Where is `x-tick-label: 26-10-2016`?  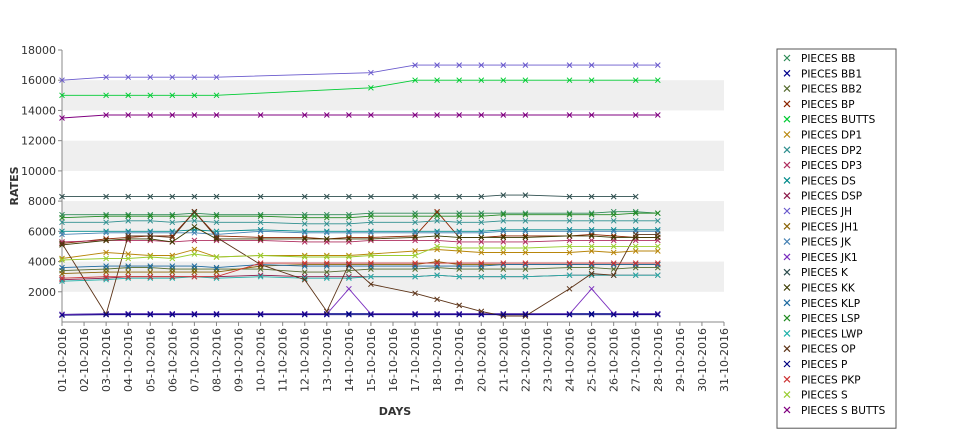 x-tick-label: 26-10-2016 is located at coordinates (614, 360).